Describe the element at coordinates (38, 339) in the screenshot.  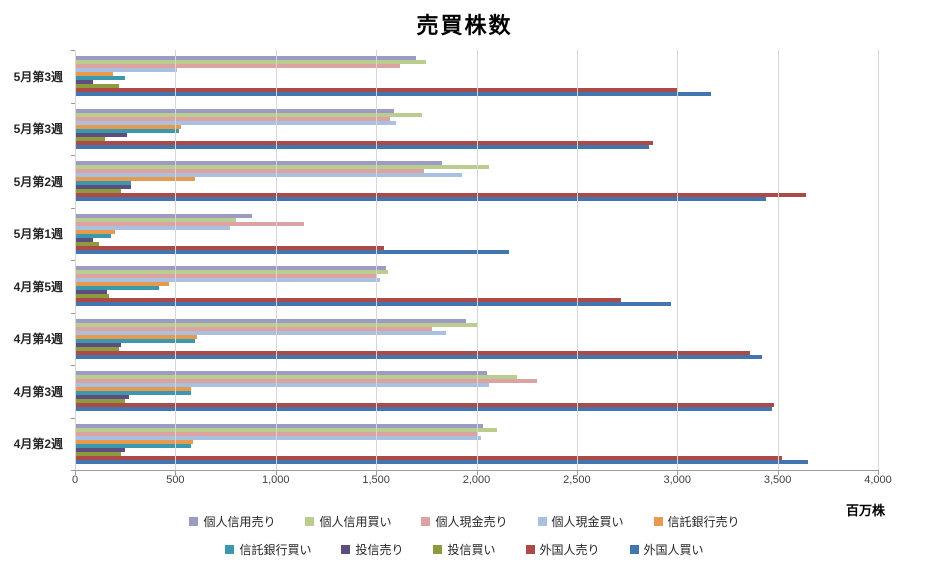
I see `y-category-label: 4月第4週` at that location.